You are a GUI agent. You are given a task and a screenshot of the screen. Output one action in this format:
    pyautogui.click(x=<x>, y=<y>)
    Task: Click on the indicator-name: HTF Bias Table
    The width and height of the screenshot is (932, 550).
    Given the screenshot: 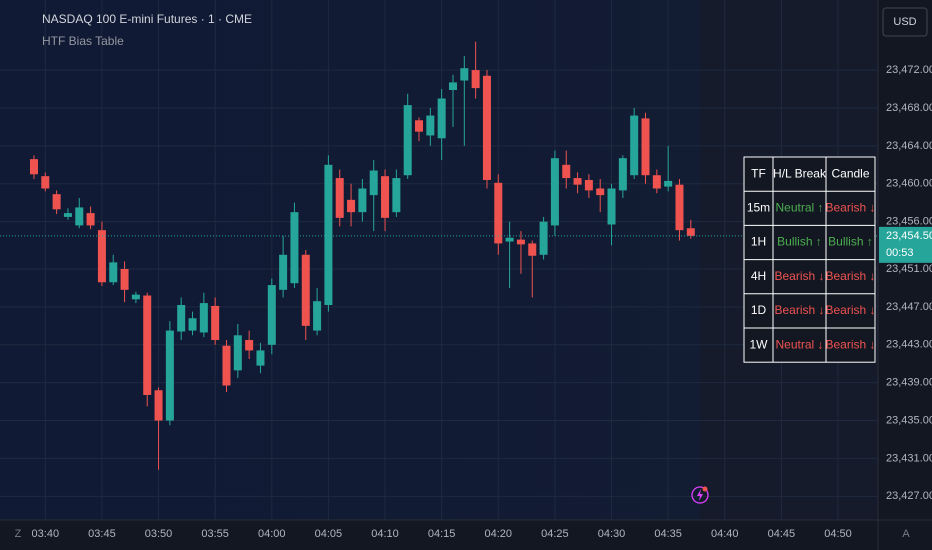 What is the action you would take?
    pyautogui.click(x=83, y=41)
    